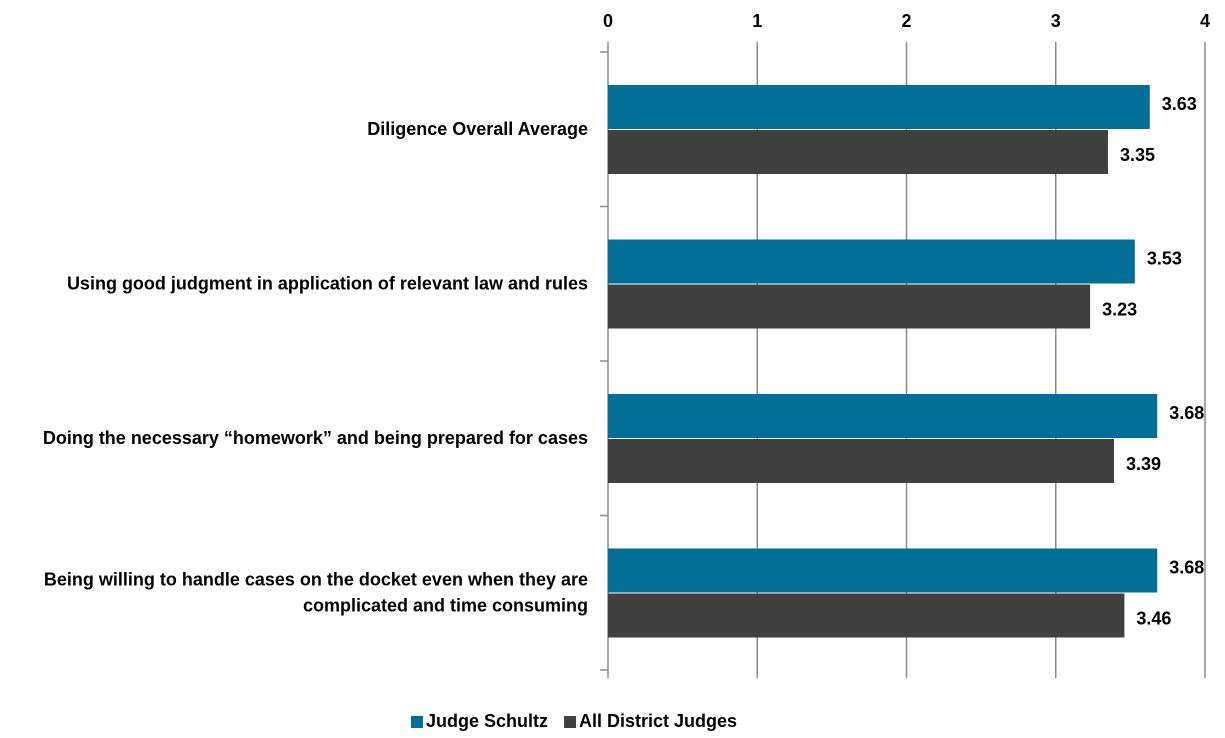 The width and height of the screenshot is (1225, 738). I want to click on category-line: complicated and time consuming, so click(443, 605).